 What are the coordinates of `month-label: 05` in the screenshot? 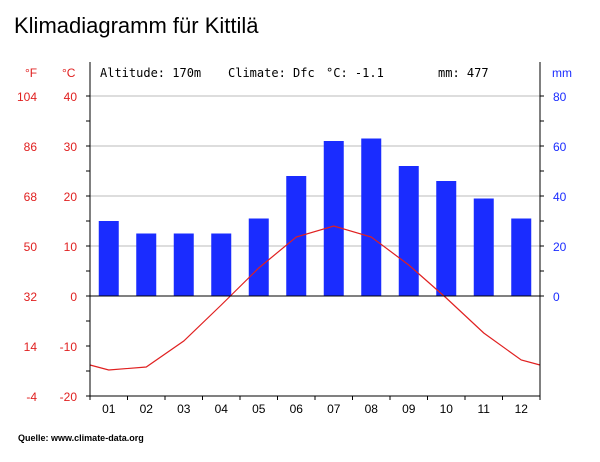 It's located at (259, 409).